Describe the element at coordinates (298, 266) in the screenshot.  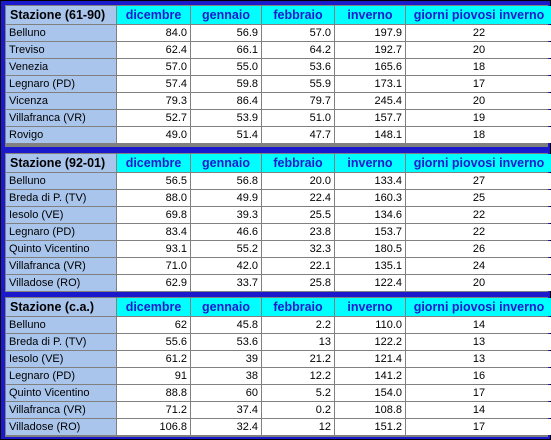
I see `value-cell: 22.1` at that location.